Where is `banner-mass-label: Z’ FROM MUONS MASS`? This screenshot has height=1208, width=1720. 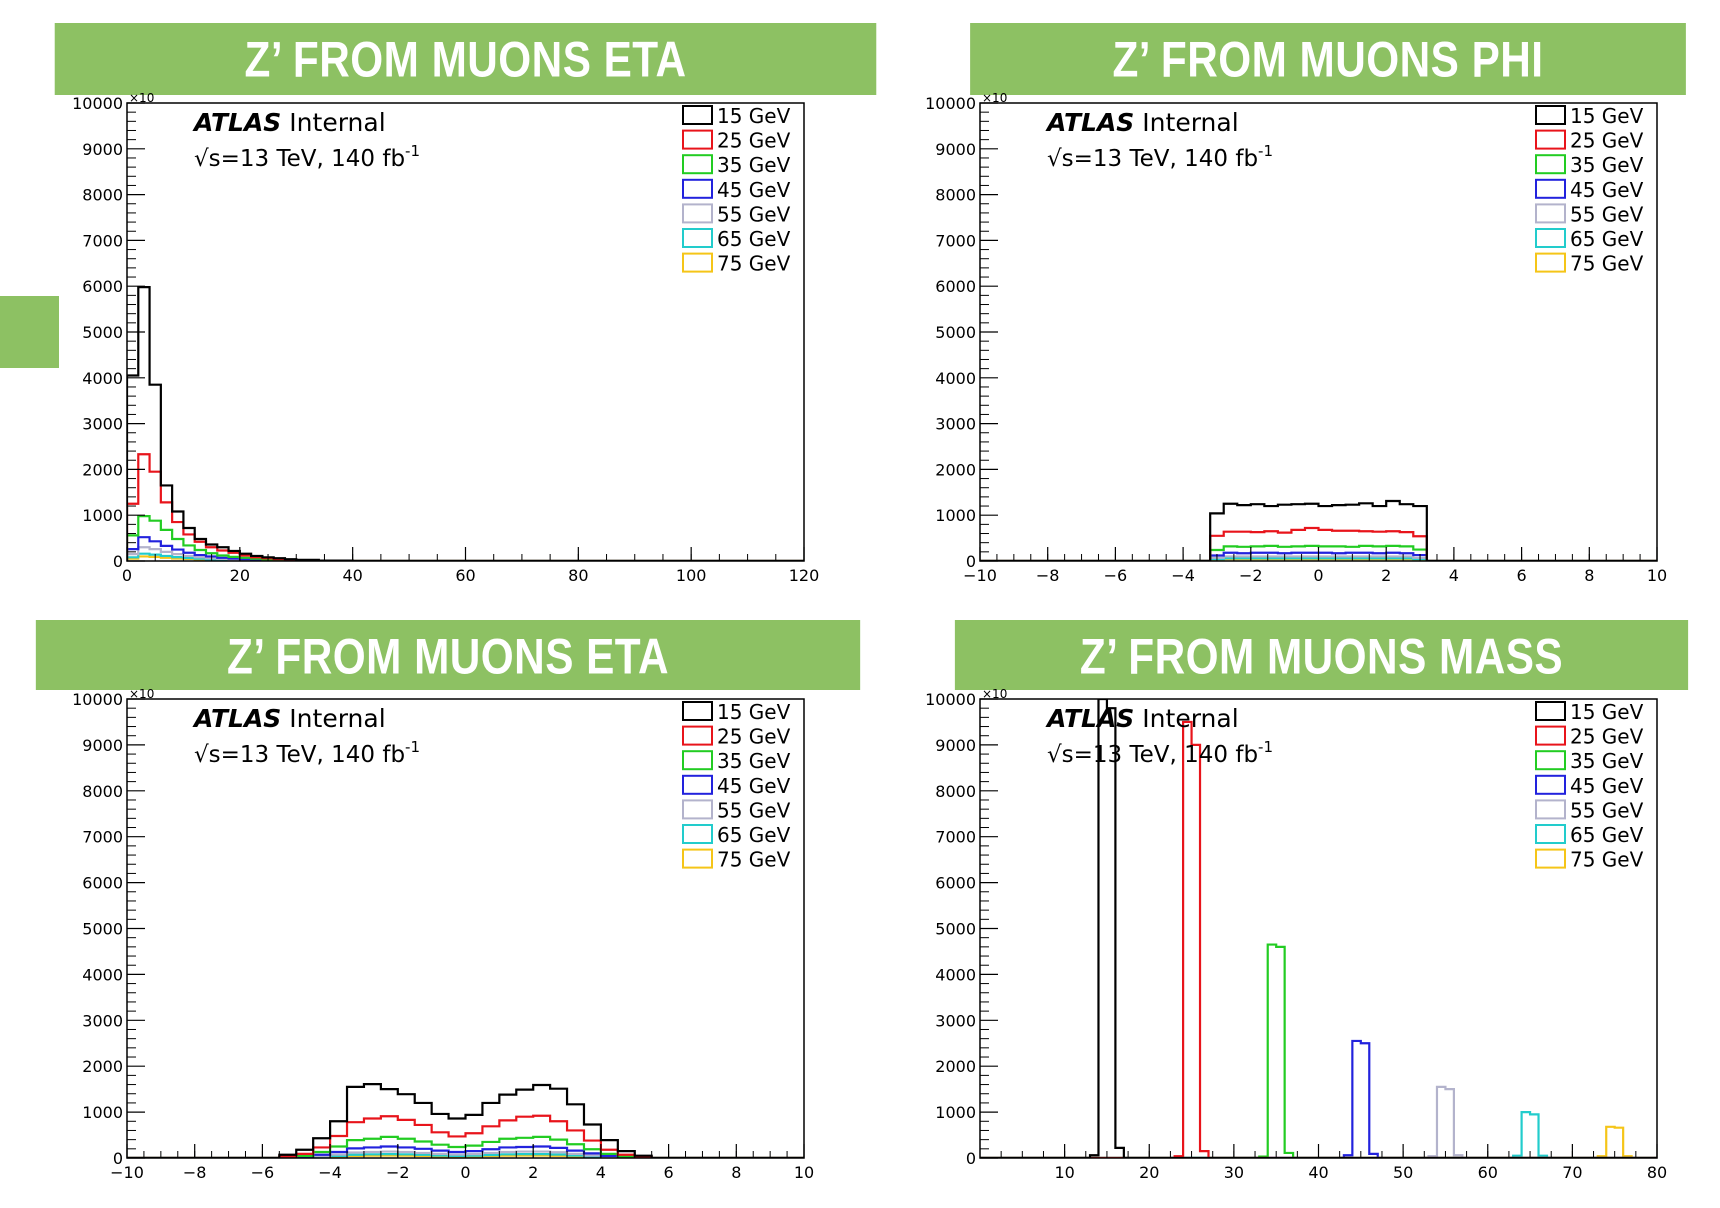 banner-mass-label: Z’ FROM MUONS MASS is located at coordinates (1321, 656).